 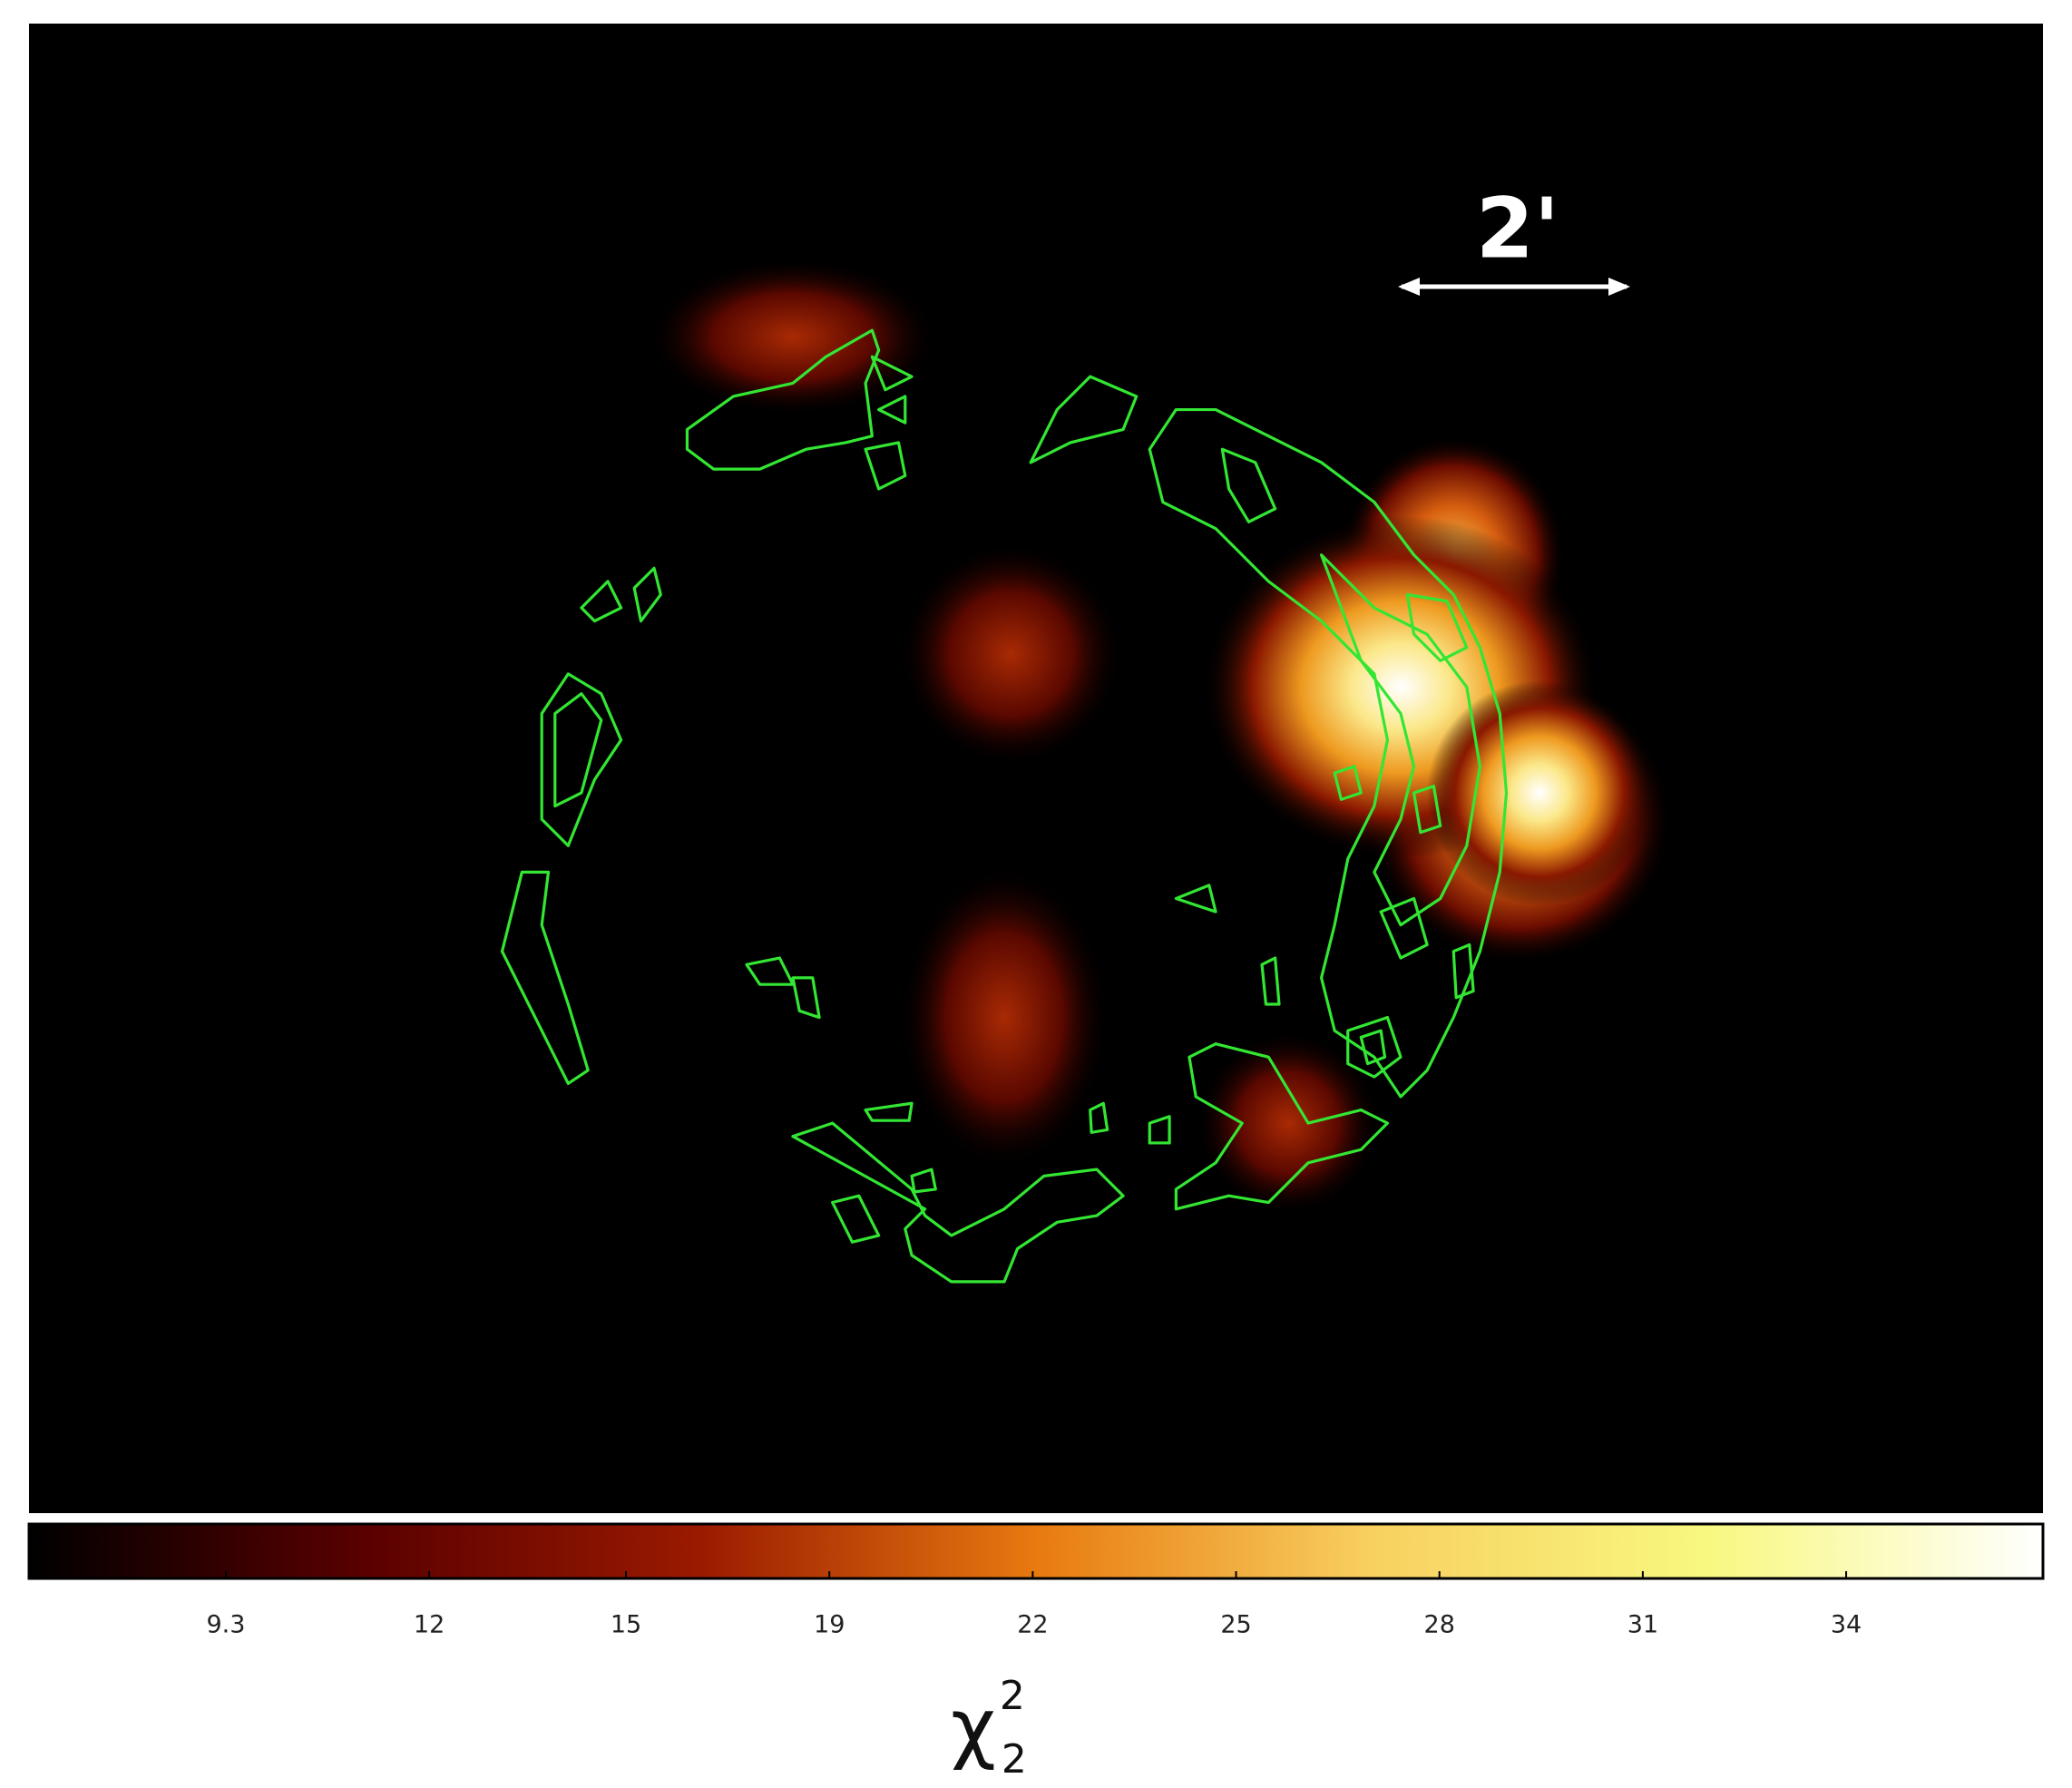 I want to click on colorbar-tick-label: 34, so click(x=1846, y=1625).